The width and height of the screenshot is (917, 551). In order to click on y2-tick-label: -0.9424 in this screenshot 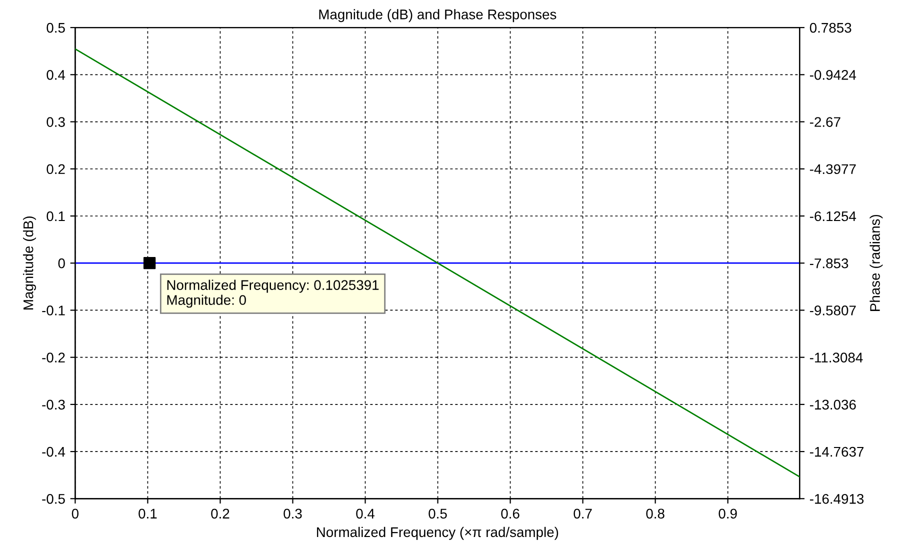, I will do `click(833, 75)`.